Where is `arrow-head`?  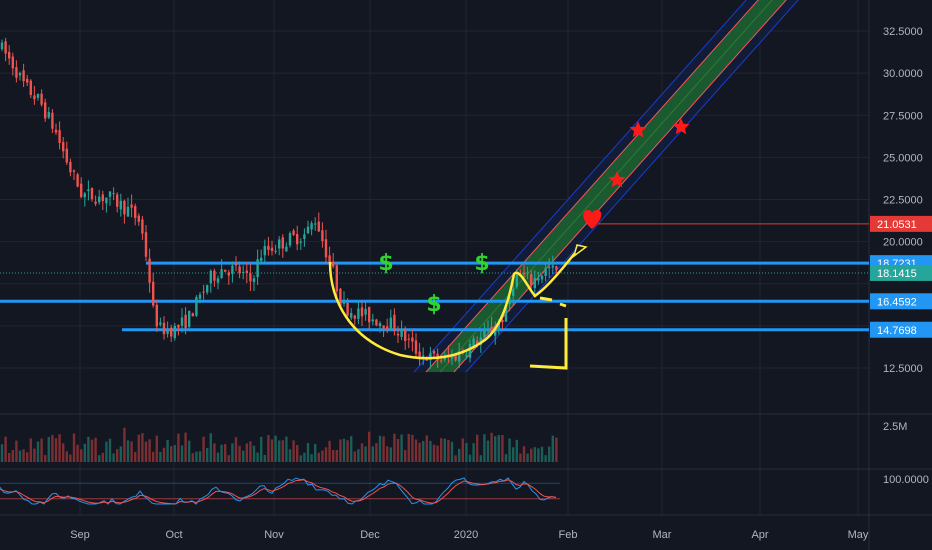
arrow-head is located at coordinates (580, 251).